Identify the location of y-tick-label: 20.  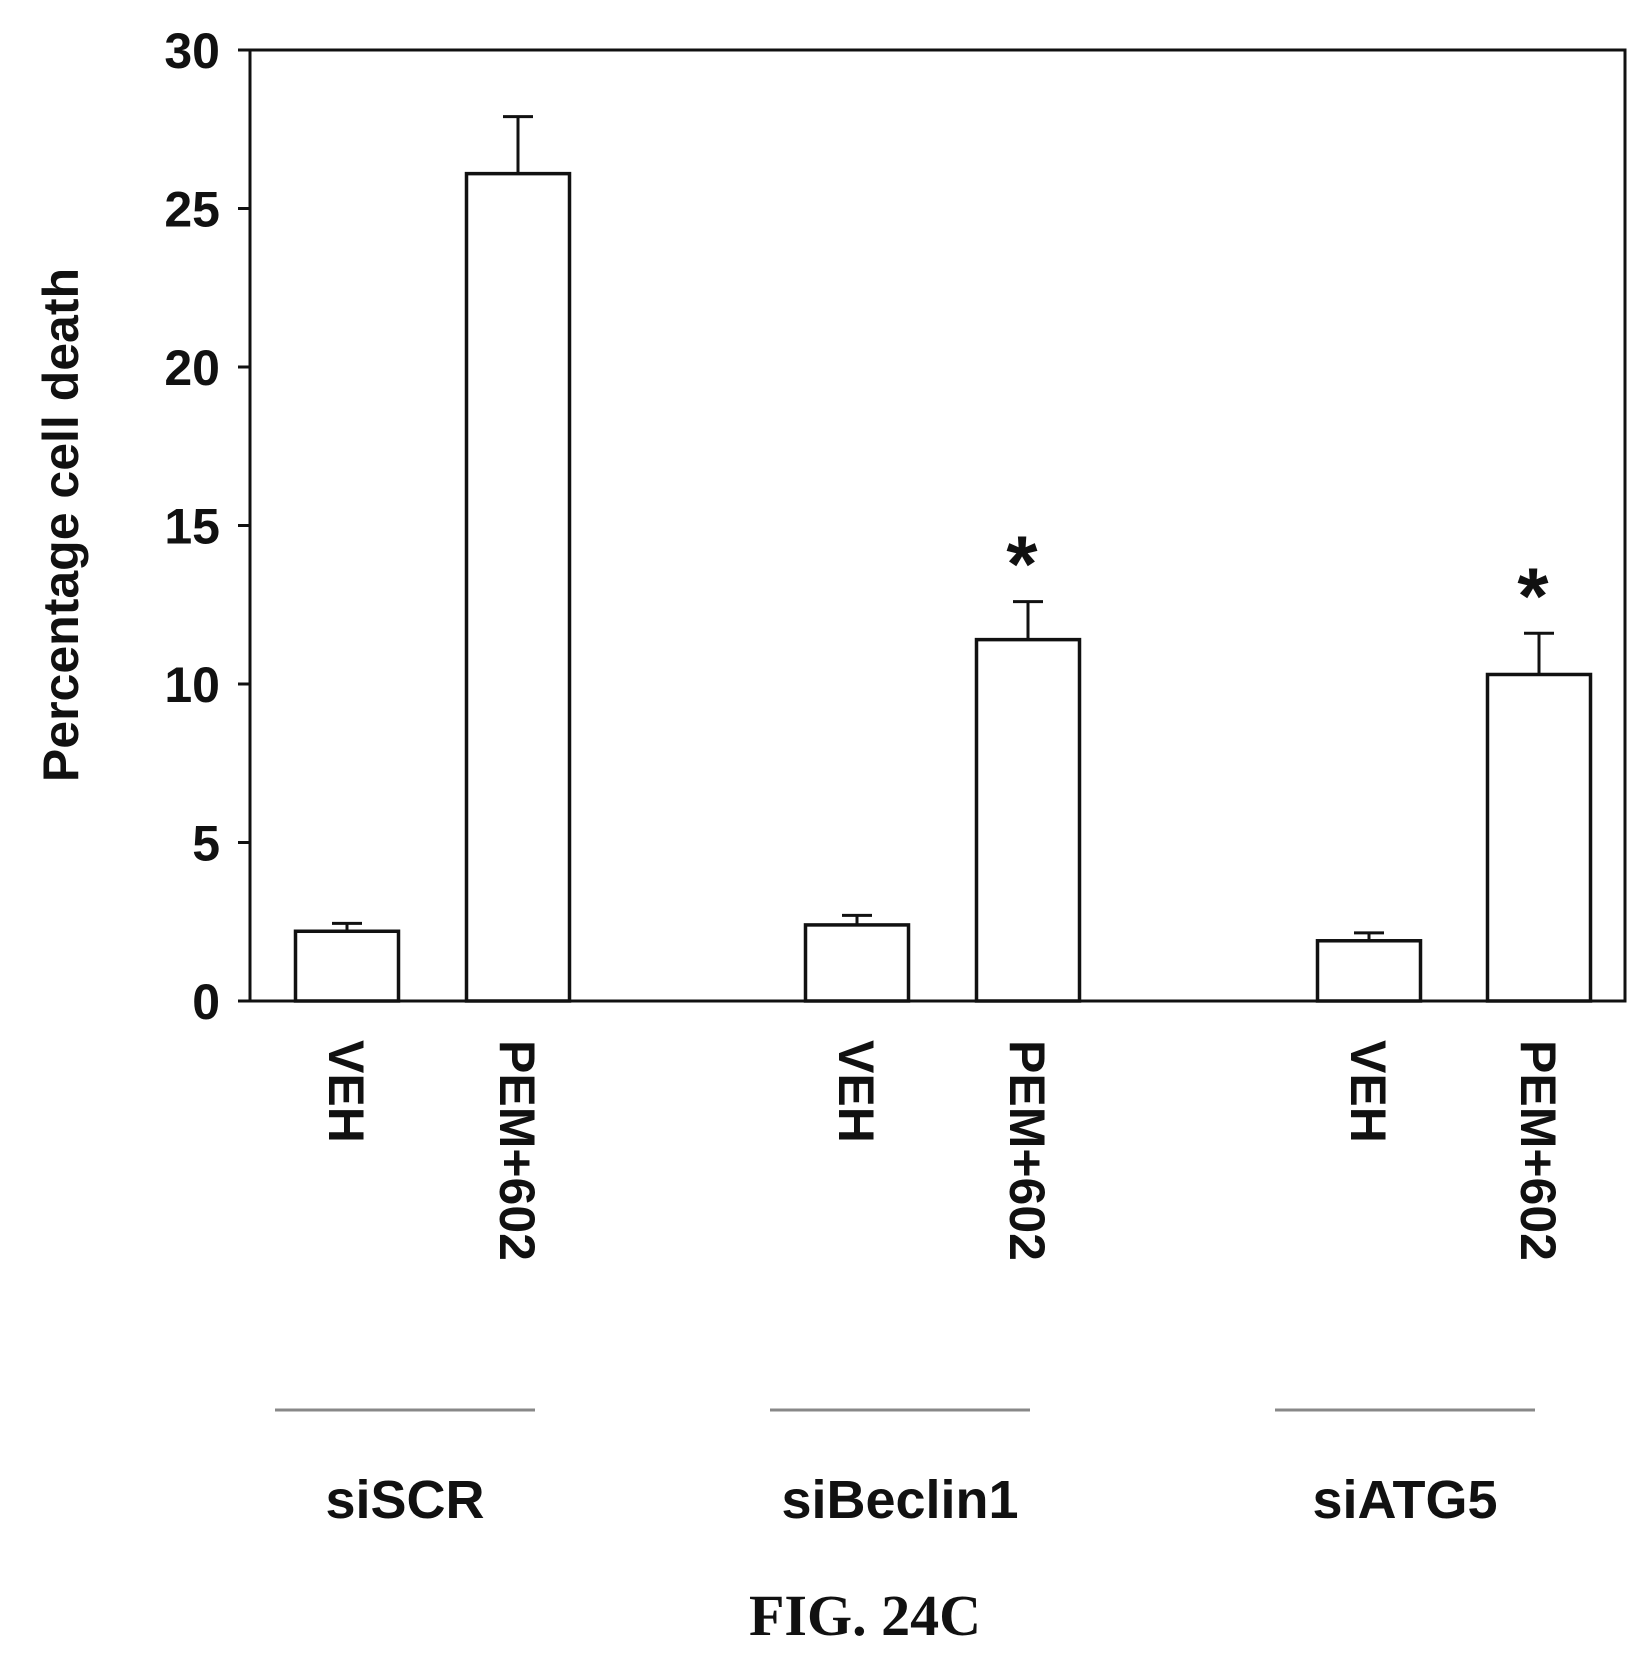
(192, 368).